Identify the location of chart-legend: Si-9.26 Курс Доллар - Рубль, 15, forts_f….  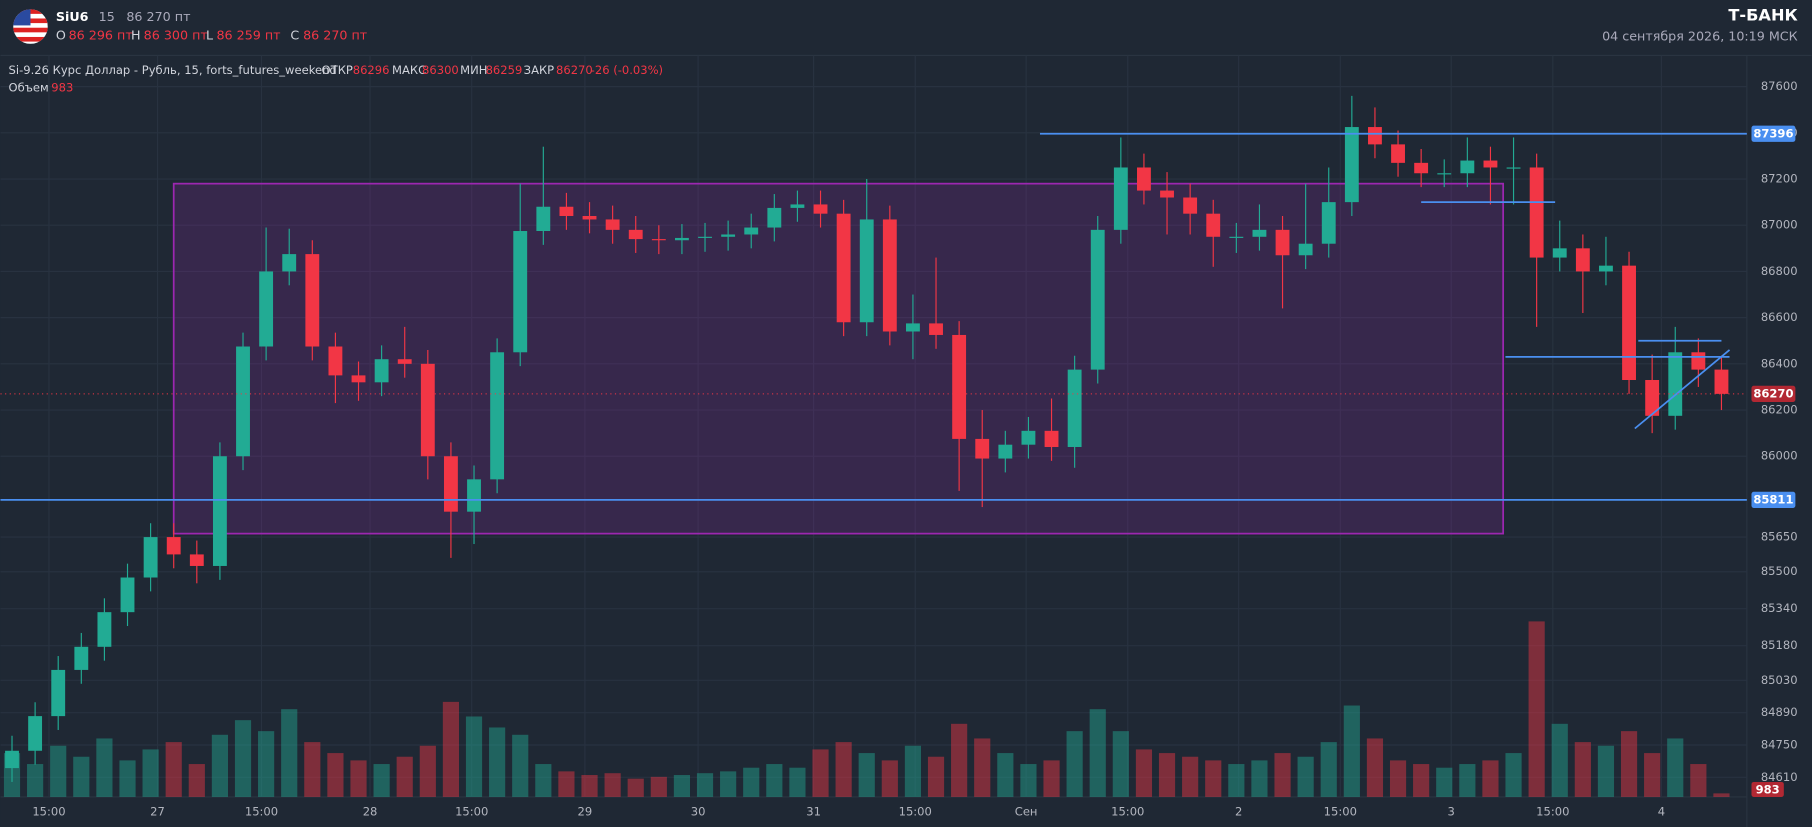
(336, 78).